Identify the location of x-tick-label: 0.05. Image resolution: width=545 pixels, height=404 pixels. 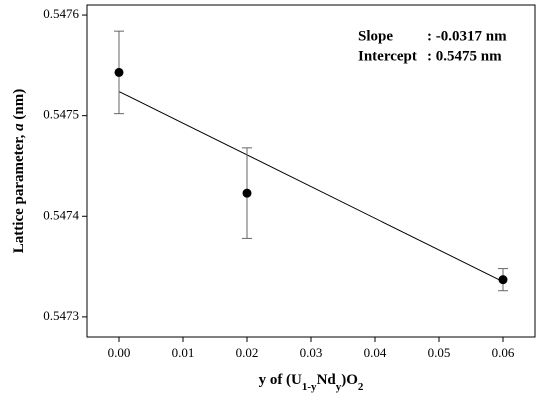
(439, 352).